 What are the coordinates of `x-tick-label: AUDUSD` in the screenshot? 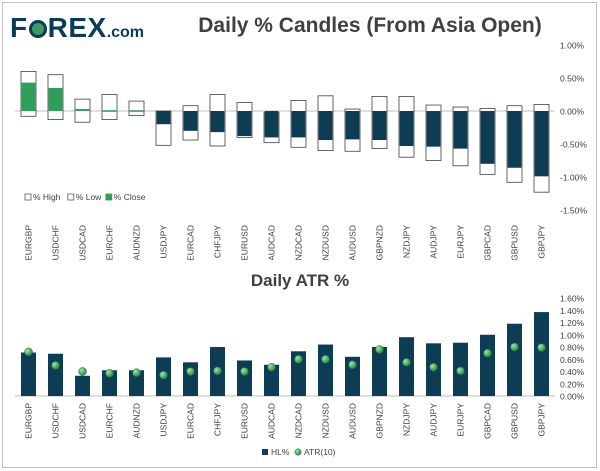 It's located at (353, 242).